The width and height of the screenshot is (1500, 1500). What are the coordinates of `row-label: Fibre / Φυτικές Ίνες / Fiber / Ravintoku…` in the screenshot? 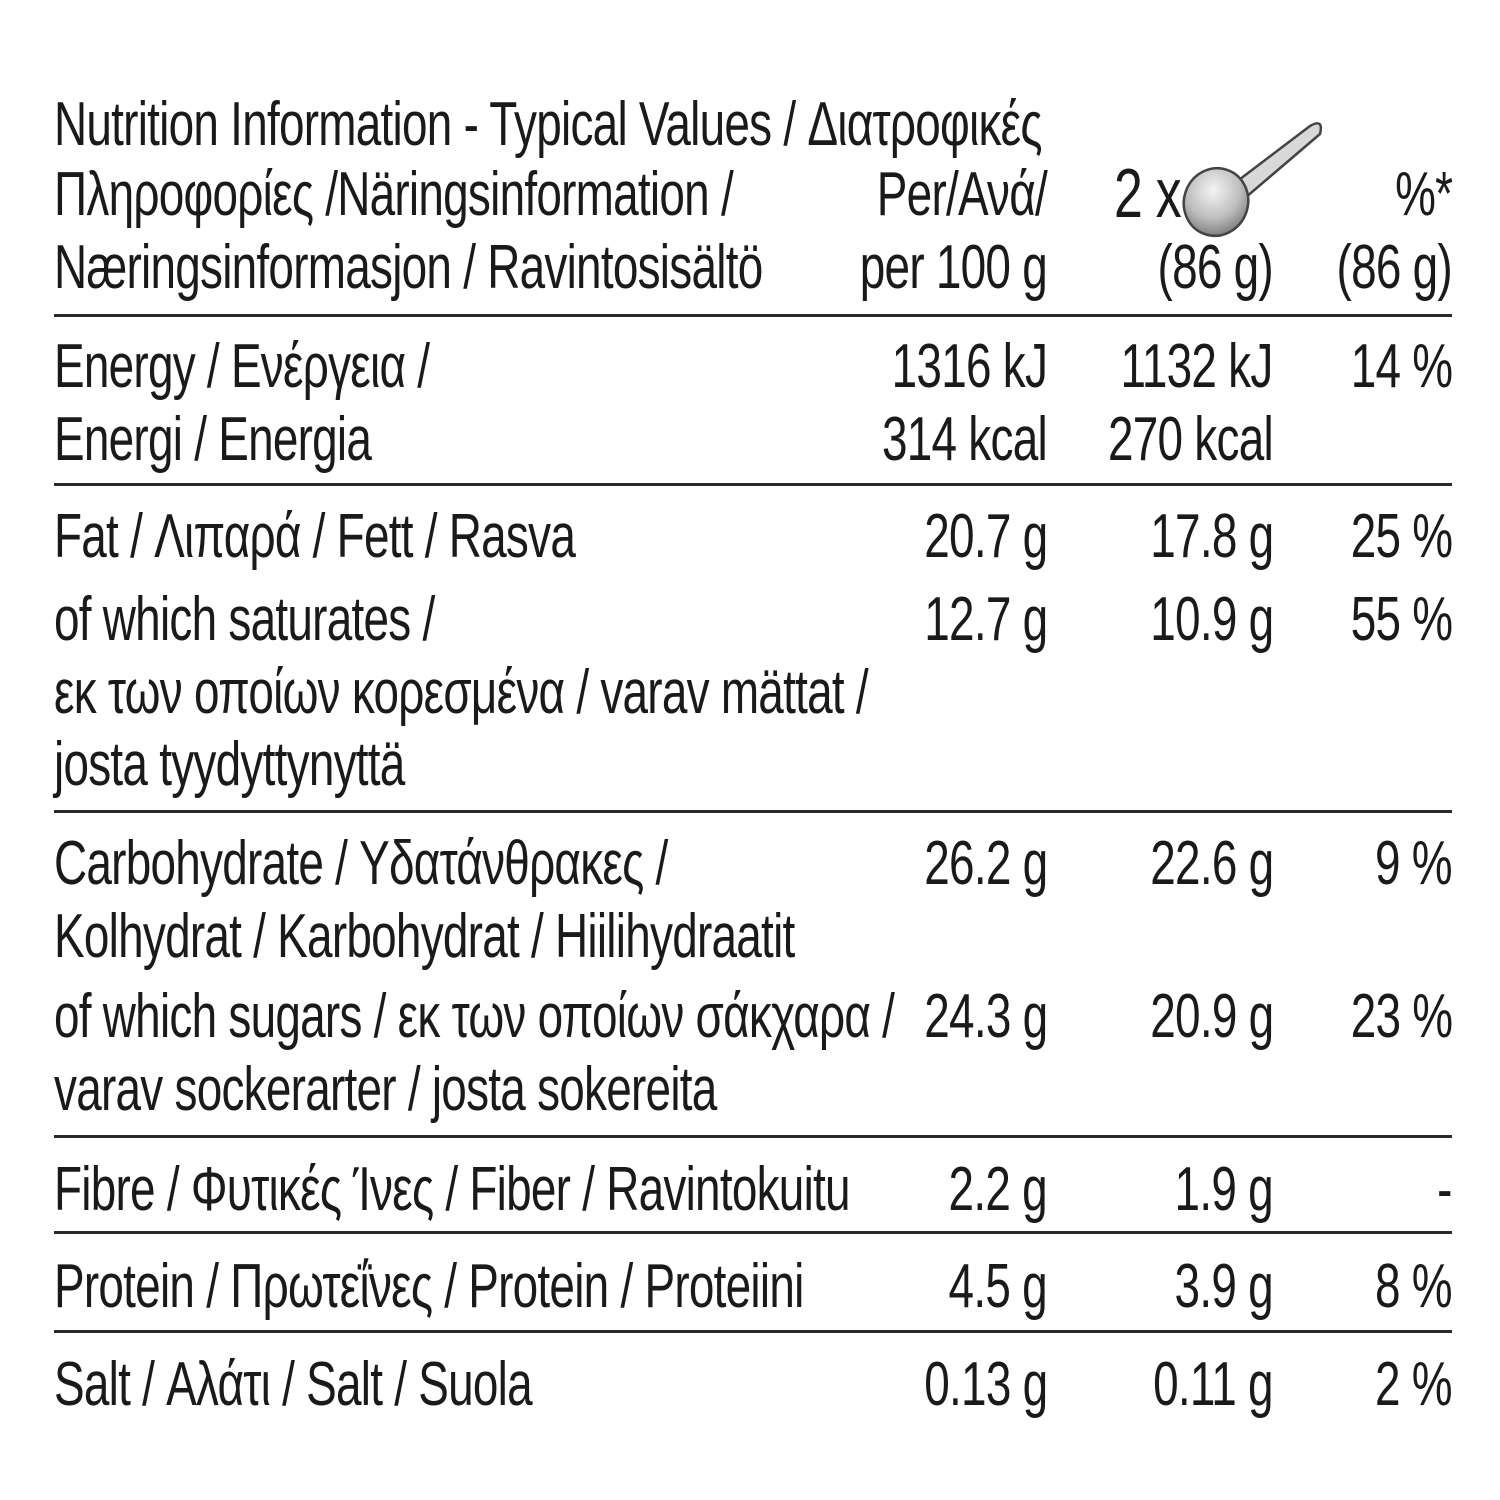 It's located at (452, 1189).